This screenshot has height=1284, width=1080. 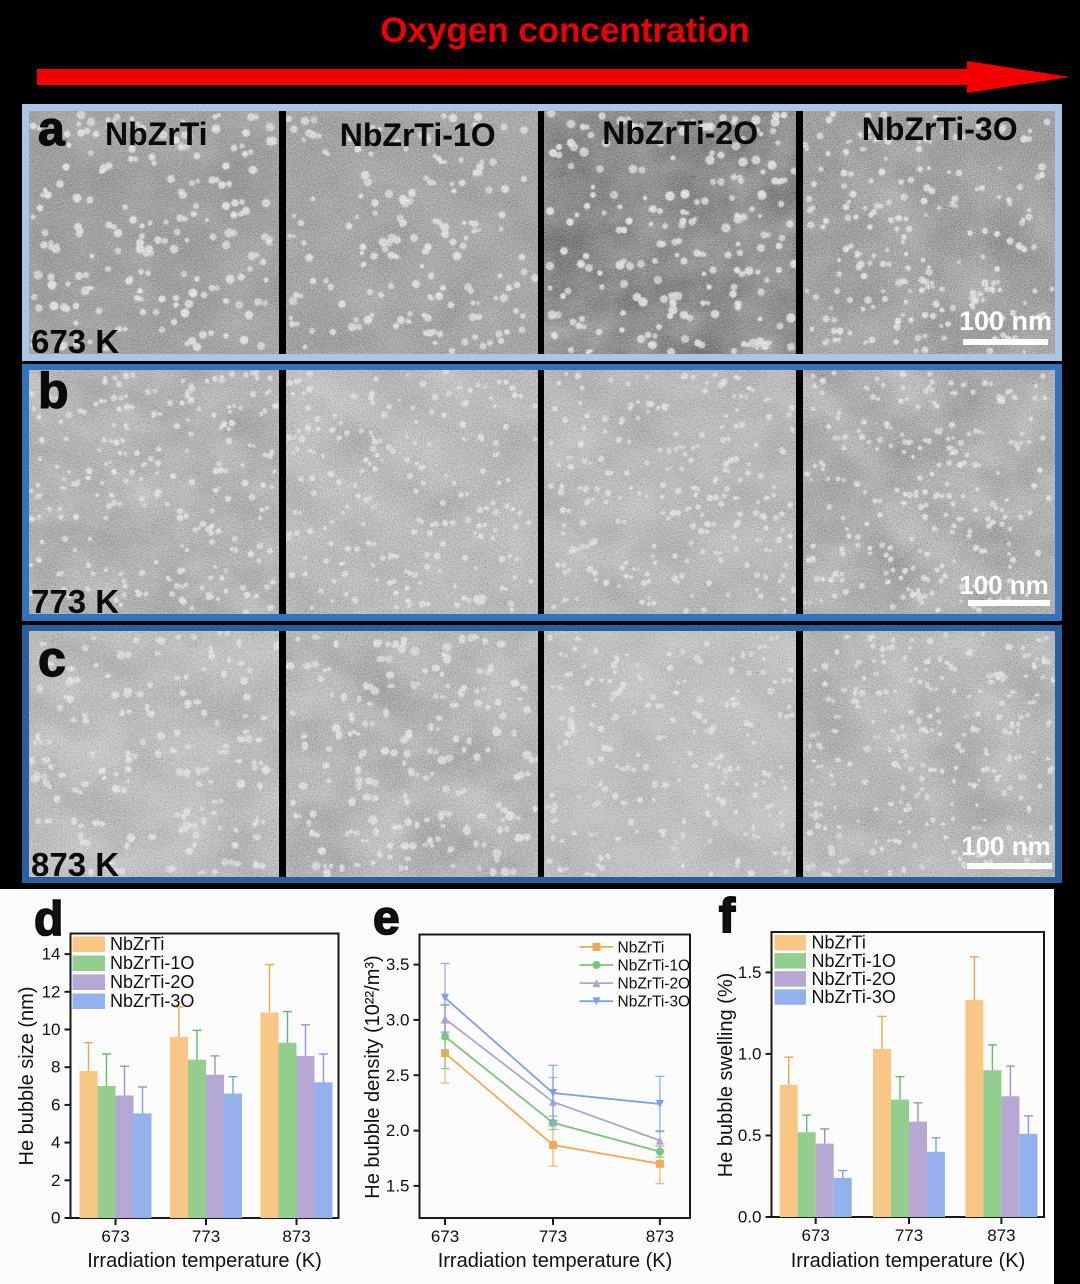 I want to click on svg-text: 3.5, so click(x=398, y=964).